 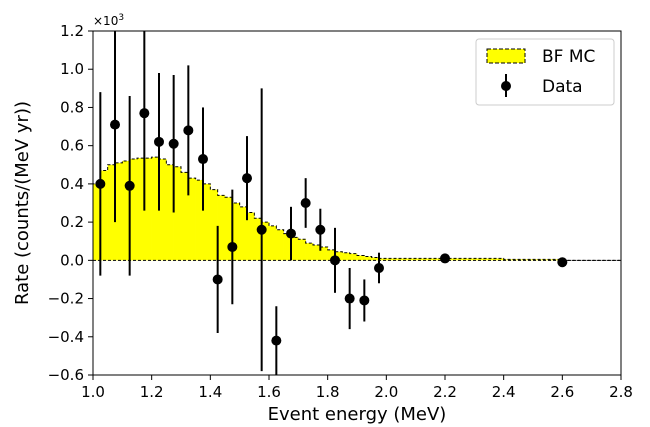 What do you see at coordinates (269, 392) in the screenshot?
I see `x-tick-label: 1.6` at bounding box center [269, 392].